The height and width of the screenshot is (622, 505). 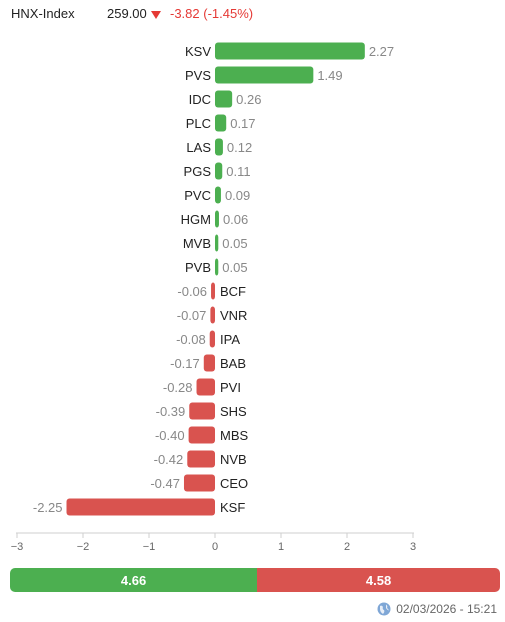 What do you see at coordinates (218, 195) in the screenshot?
I see `bar-pvc` at bounding box center [218, 195].